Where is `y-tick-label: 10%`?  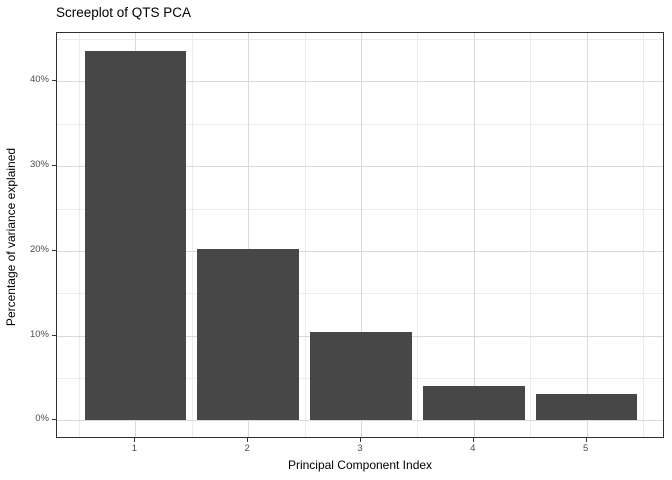 y-tick-label: 10% is located at coordinates (39, 334).